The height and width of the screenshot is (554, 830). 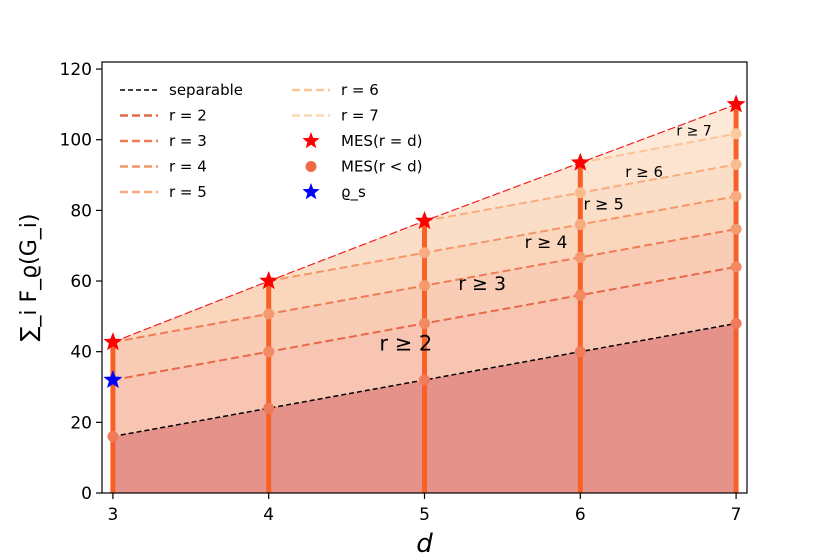 What do you see at coordinates (381, 167) in the screenshot?
I see `legend-label: MES(r < d)` at bounding box center [381, 167].